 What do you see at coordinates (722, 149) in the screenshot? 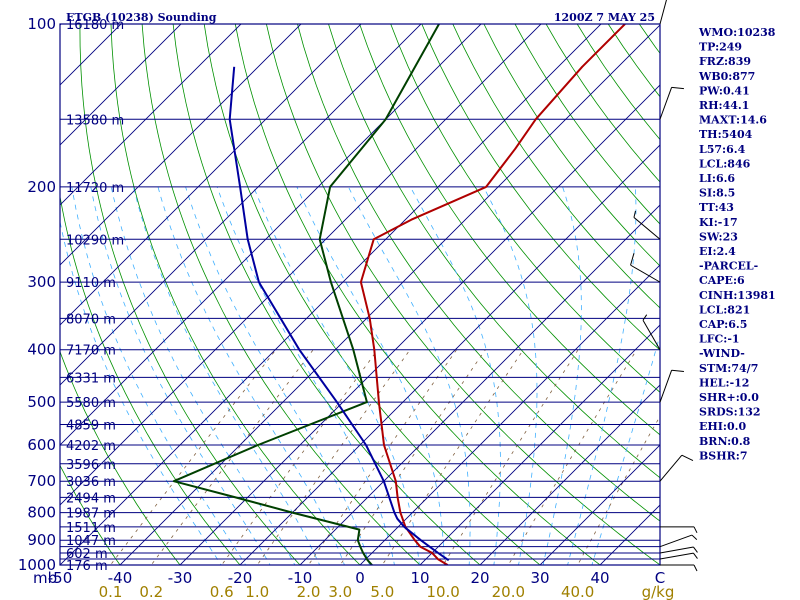
I see `index-value: L57:6.4` at bounding box center [722, 149].